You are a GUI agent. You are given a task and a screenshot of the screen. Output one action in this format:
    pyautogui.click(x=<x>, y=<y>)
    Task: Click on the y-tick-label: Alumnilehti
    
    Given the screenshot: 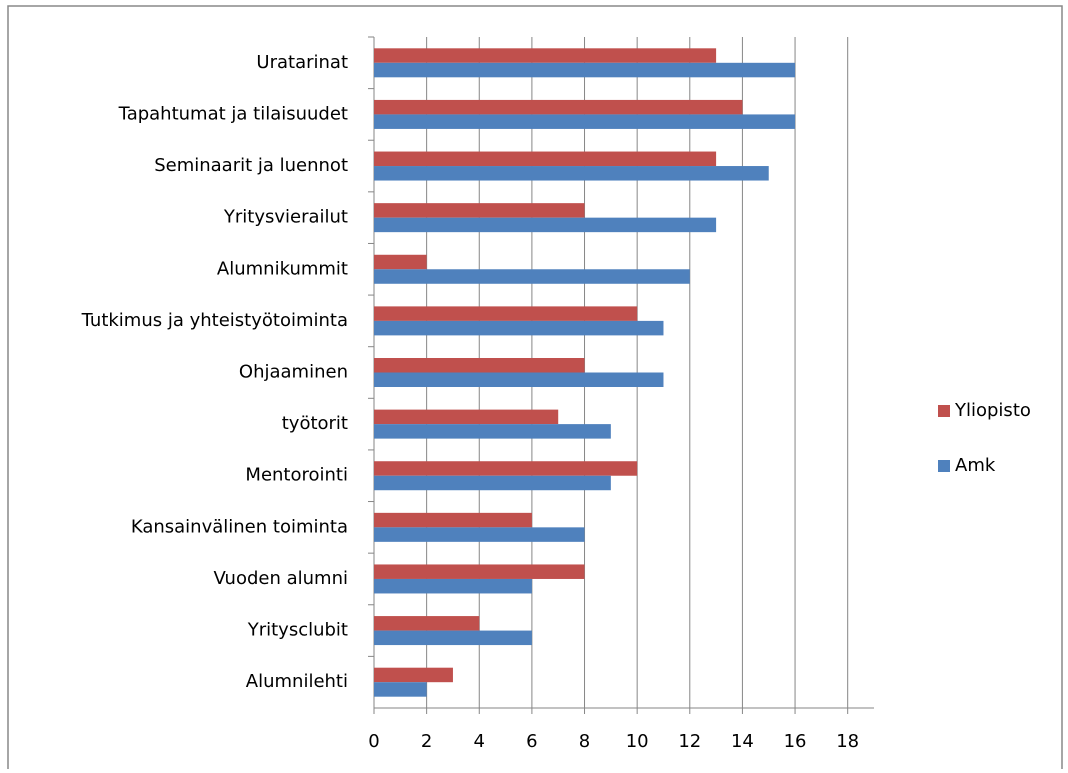 What is the action you would take?
    pyautogui.click(x=297, y=681)
    